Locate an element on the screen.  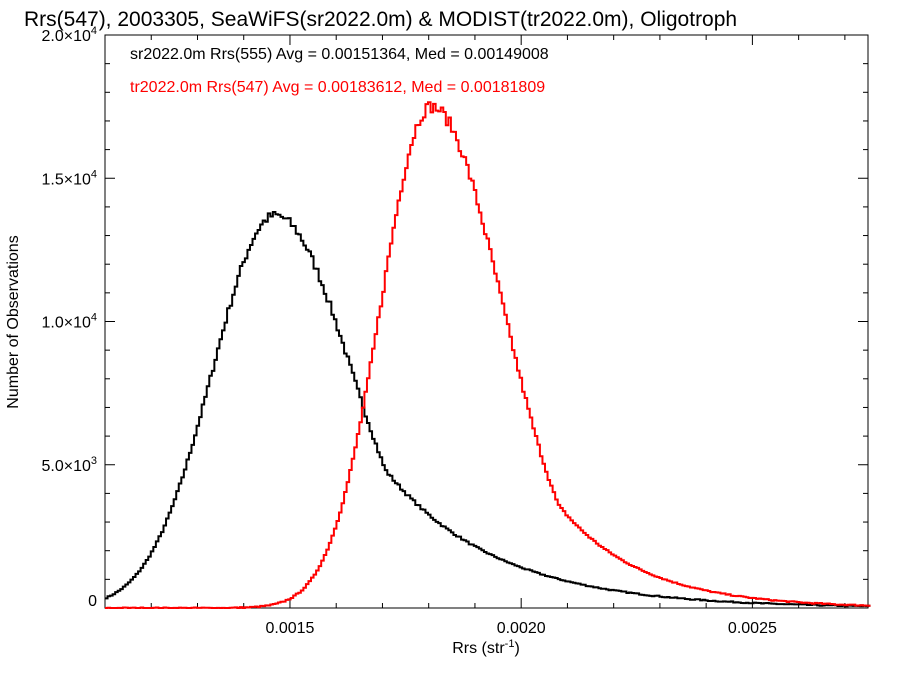
y-tick-label-text: 1.0×10 is located at coordinates (65, 323).